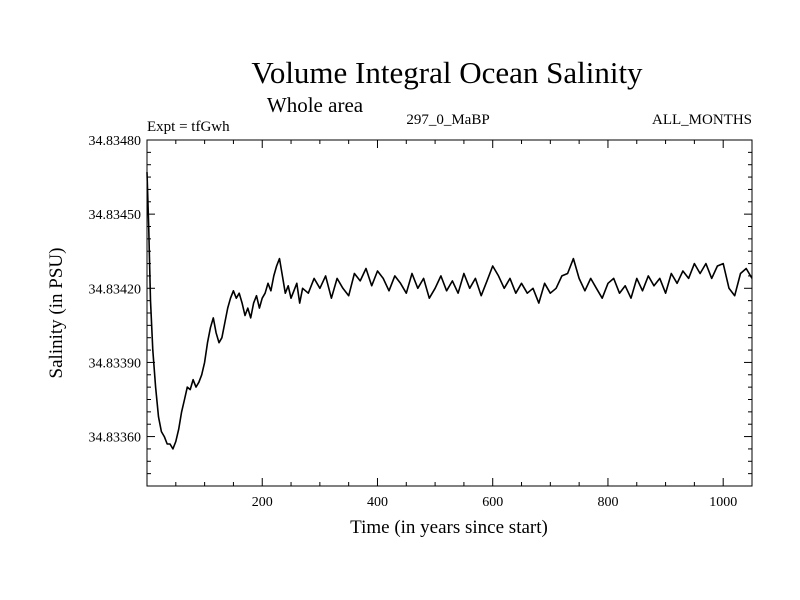 This screenshot has height=600, width=800. Describe the element at coordinates (262, 502) in the screenshot. I see `x-tick-label: 200` at that location.